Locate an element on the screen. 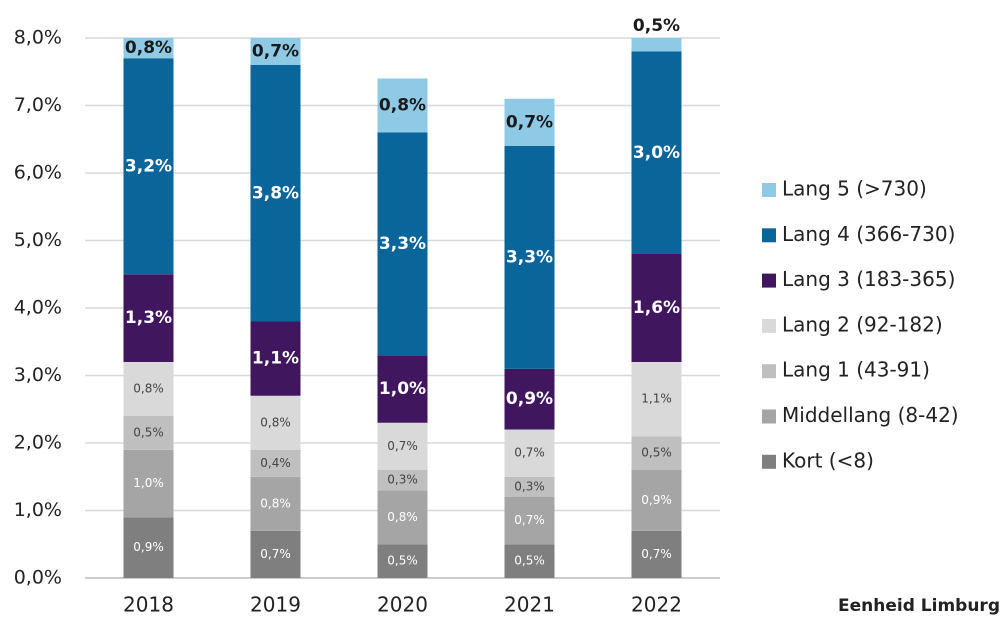  x-tick-label: 2018 is located at coordinates (148, 605).